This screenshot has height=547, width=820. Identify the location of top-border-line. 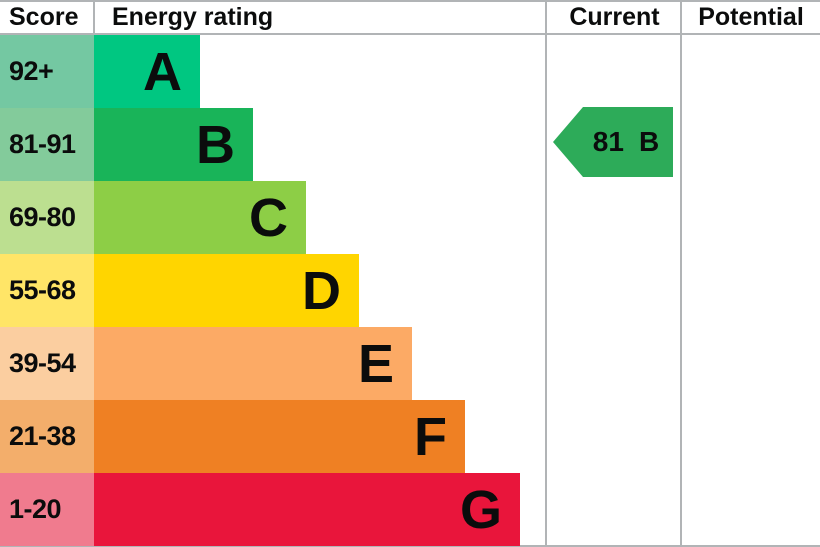
(410, 1).